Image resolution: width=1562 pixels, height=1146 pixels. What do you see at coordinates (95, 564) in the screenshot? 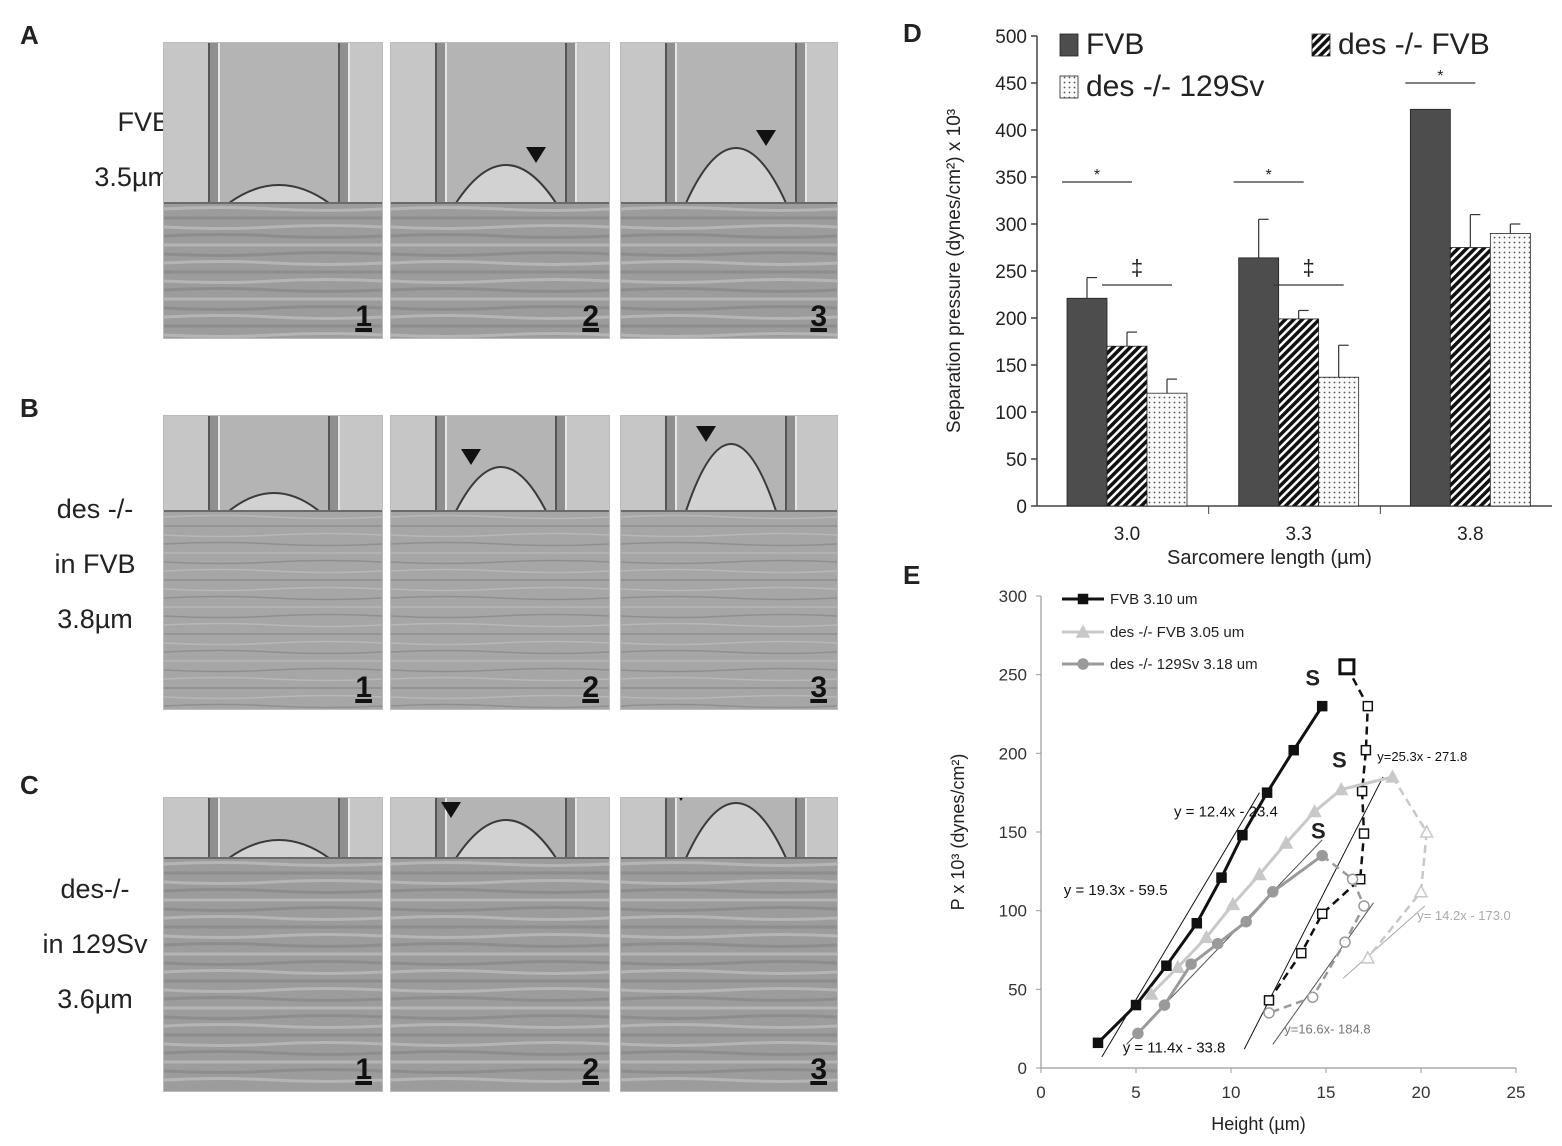
I see `panel-label-line: in FVB` at bounding box center [95, 564].